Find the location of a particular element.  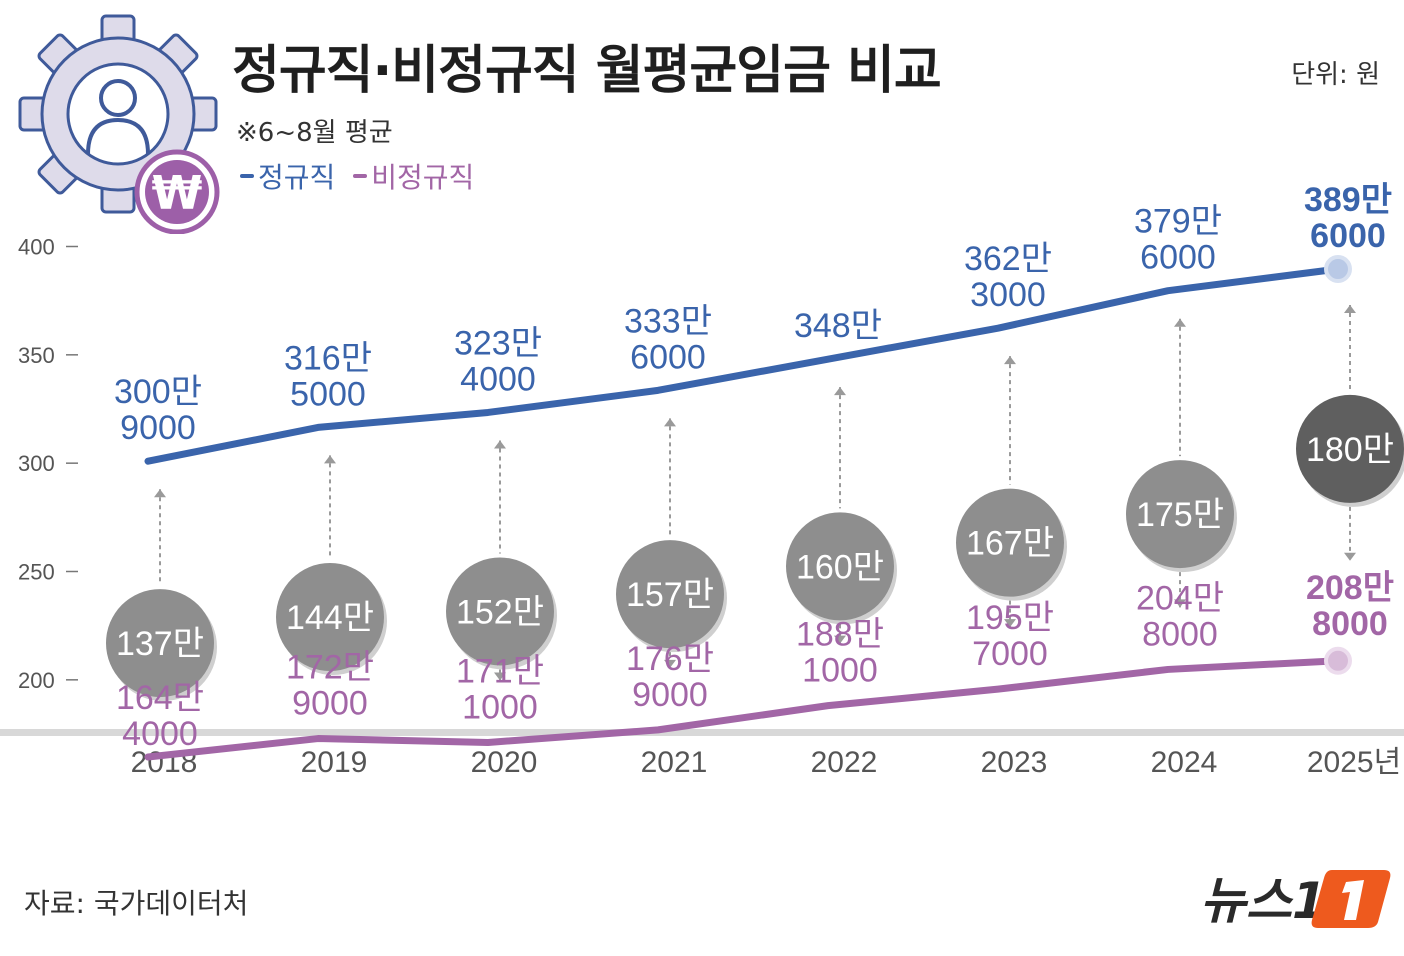

news1-logo: 뉴스1 is located at coordinates (1295, 900).